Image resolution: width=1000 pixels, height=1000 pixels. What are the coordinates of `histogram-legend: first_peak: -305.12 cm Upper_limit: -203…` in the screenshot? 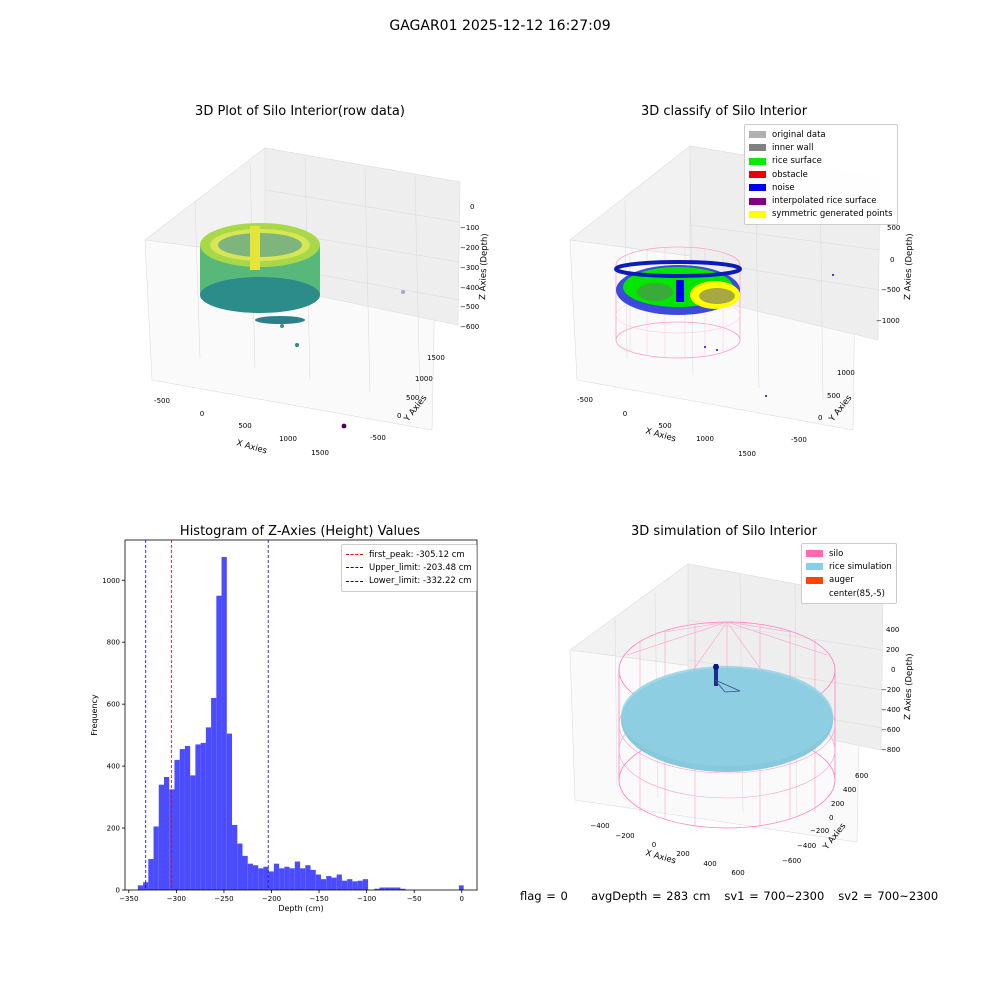 It's located at (409, 568).